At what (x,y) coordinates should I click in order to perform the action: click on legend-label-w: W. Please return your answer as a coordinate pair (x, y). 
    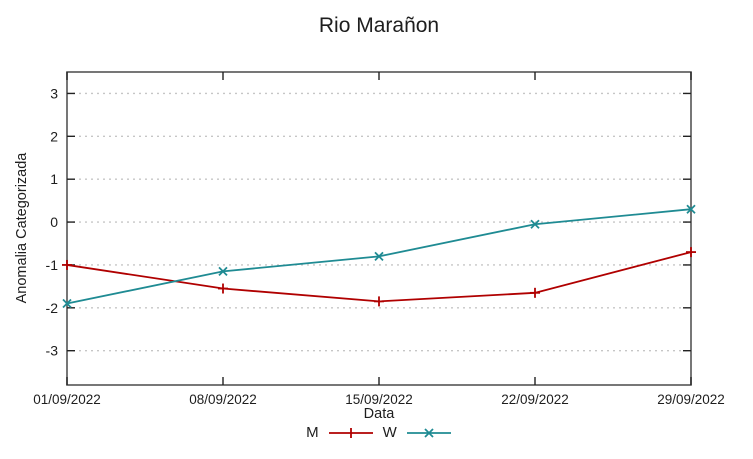
    Looking at the image, I should click on (389, 432).